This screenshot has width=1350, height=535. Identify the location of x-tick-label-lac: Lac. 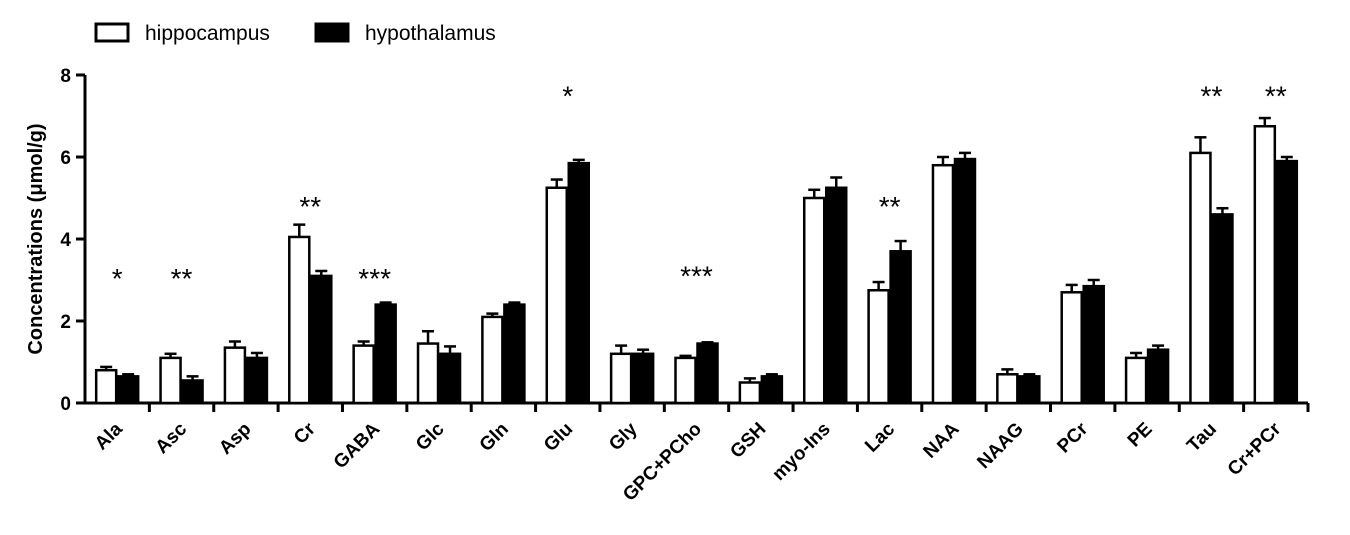
(880, 437).